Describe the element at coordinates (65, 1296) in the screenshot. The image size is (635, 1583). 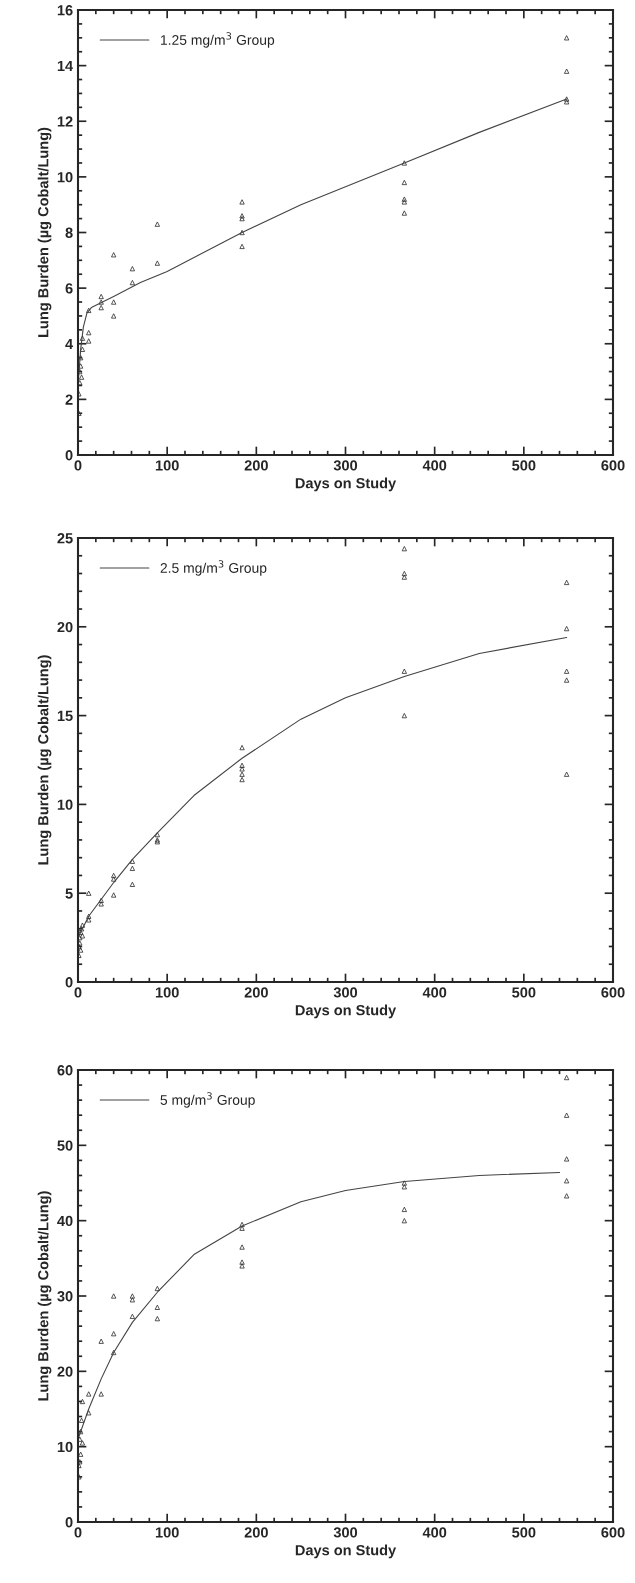
I see `y-tick-label: 30` at that location.